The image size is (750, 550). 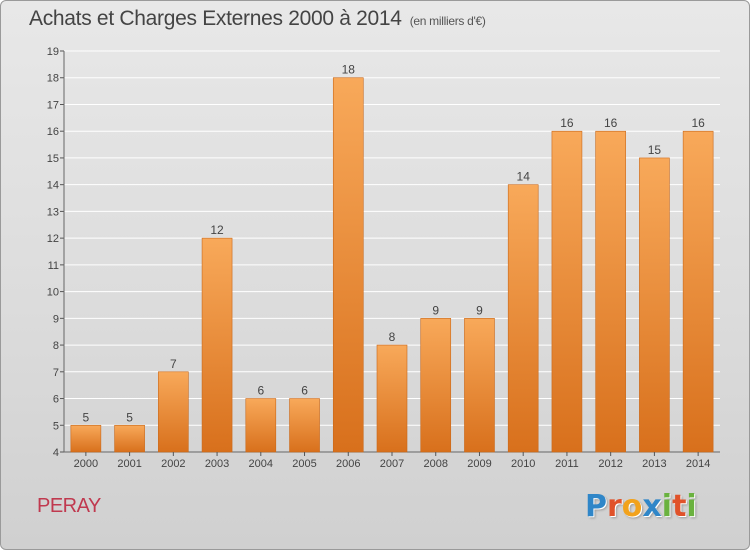 What do you see at coordinates (56, 400) in the screenshot?
I see `y-tick-label: 6` at bounding box center [56, 400].